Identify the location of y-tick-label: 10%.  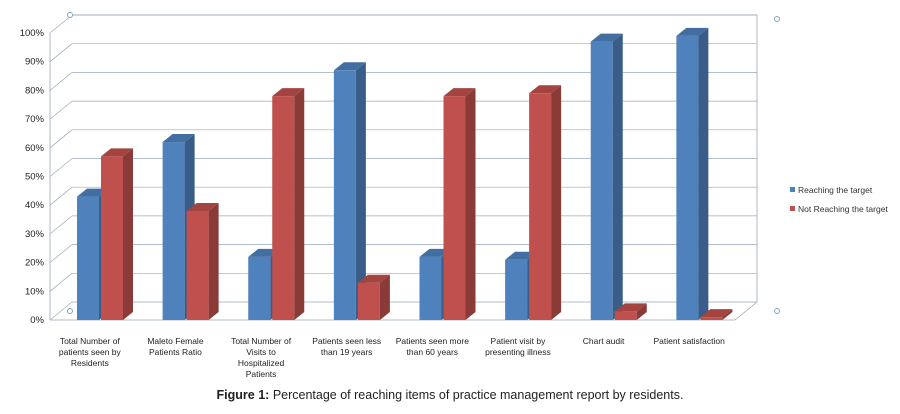
(35, 291).